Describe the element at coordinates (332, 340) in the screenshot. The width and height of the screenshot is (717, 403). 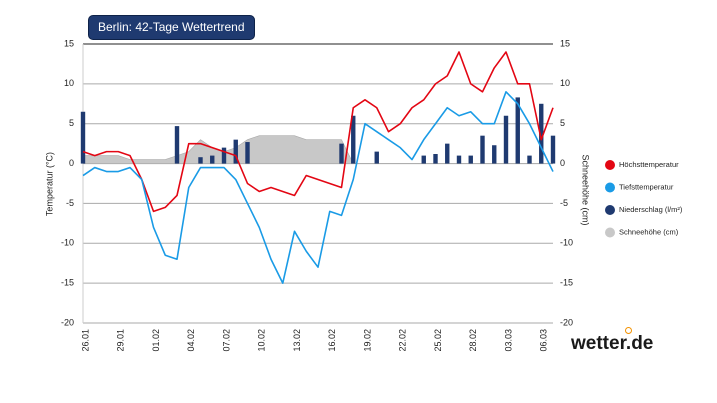
I see `x-tick-label: 16.02` at that location.